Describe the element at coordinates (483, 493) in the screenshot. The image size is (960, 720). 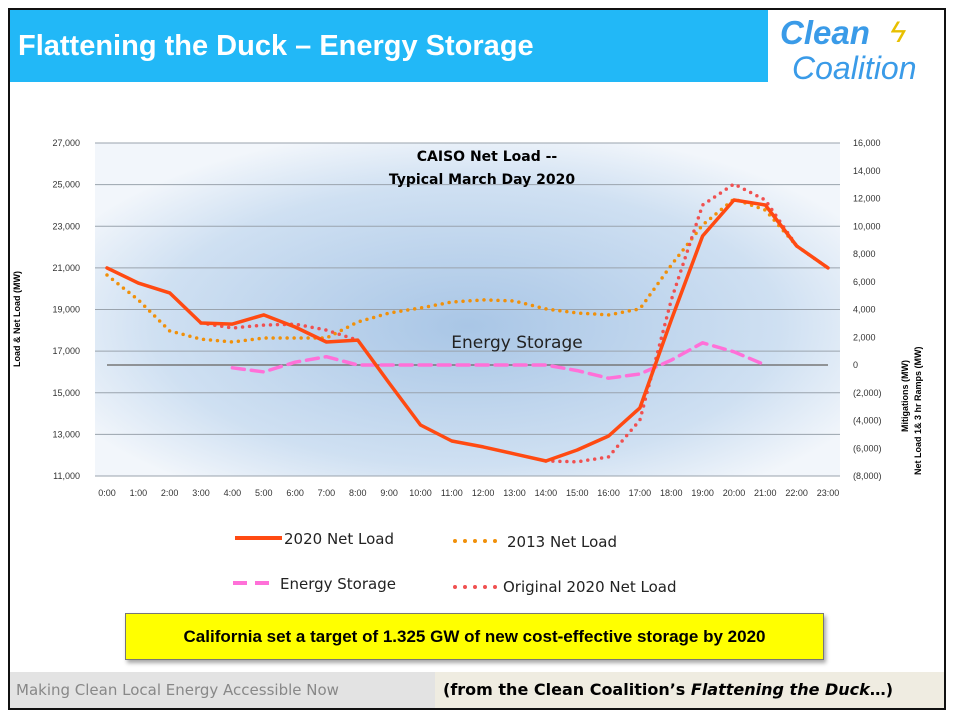
I see `x-tick-label: 12:00` at that location.